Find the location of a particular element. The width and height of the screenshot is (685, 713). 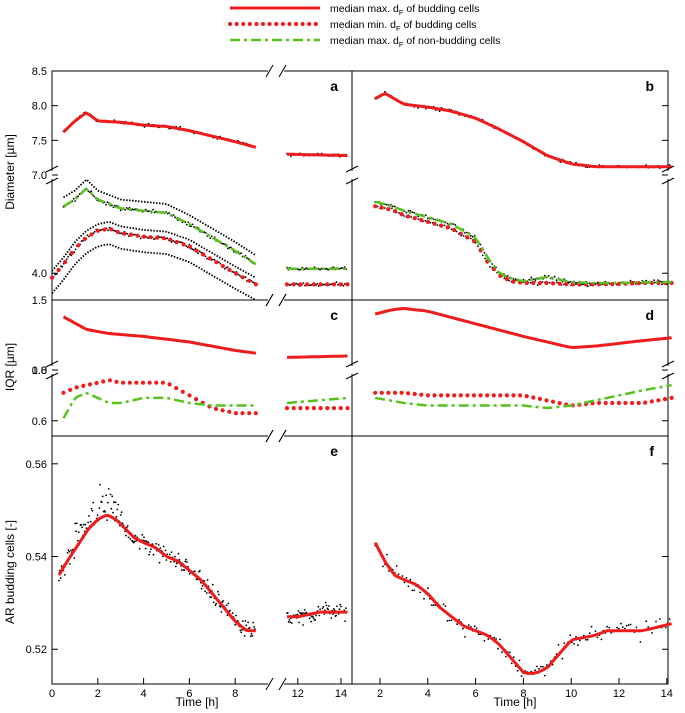

band-break-5-mask is located at coordinates (352, 370).